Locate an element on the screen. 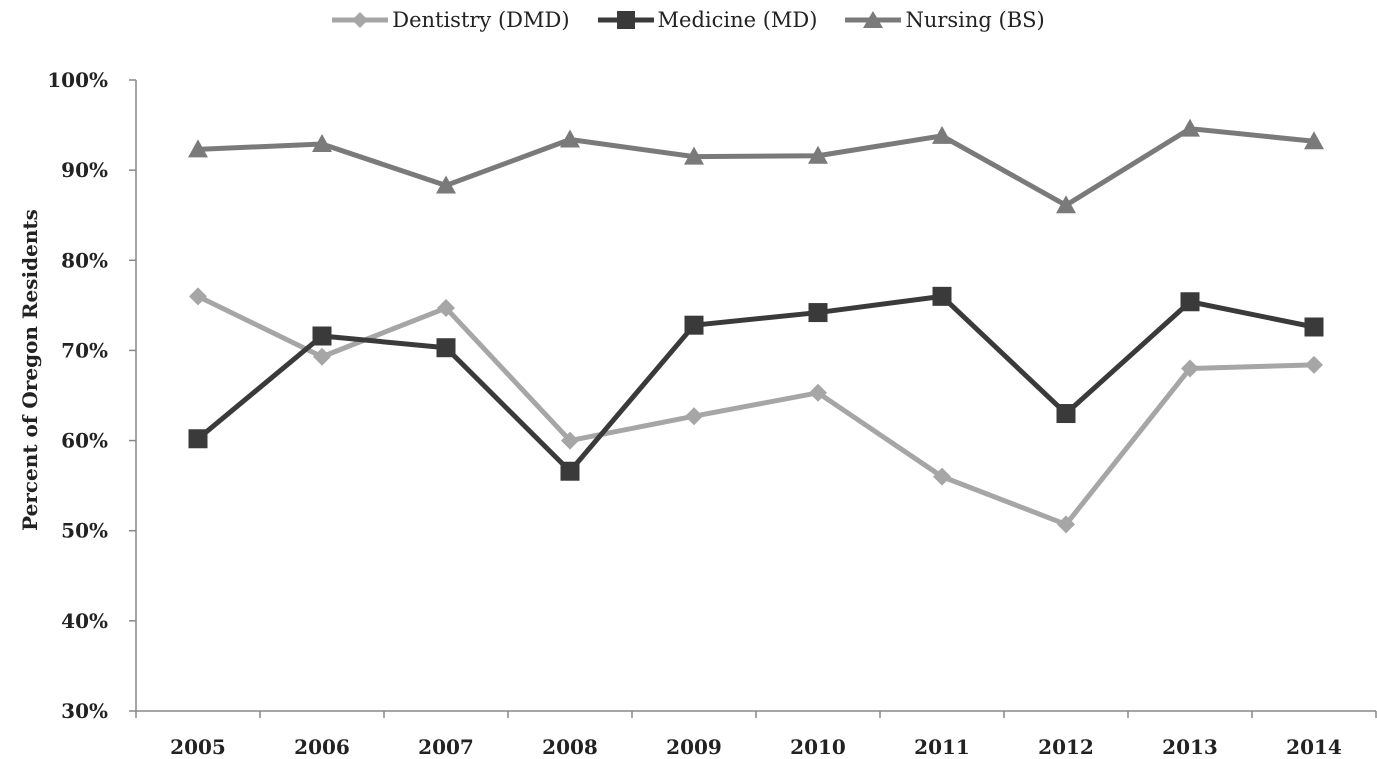 This screenshot has height=759, width=1377. legend-swatch-medicine is located at coordinates (625, 20).